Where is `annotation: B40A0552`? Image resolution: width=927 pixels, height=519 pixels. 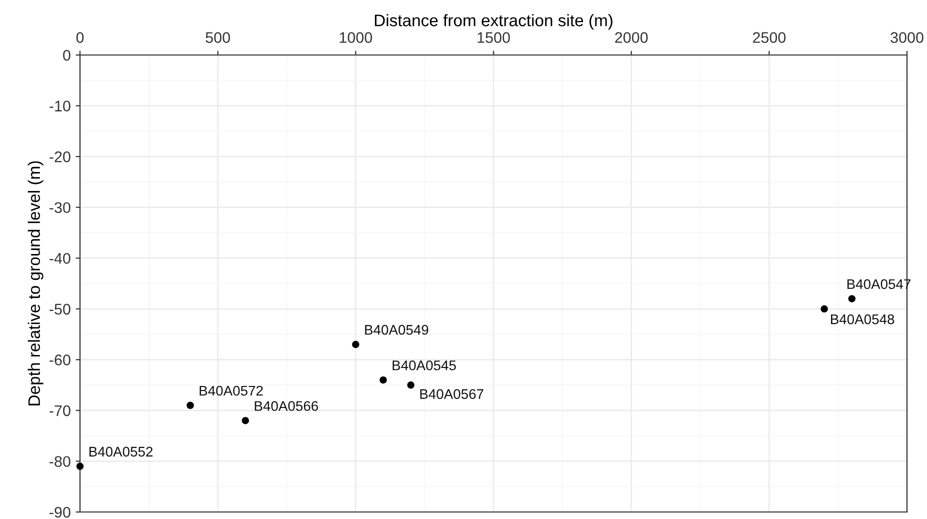 annotation: B40A0552 is located at coordinates (121, 451).